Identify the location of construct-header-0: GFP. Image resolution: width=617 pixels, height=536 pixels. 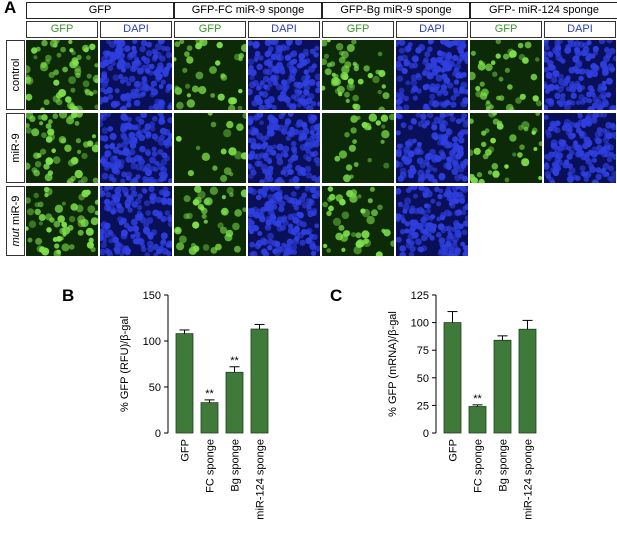
(100, 10).